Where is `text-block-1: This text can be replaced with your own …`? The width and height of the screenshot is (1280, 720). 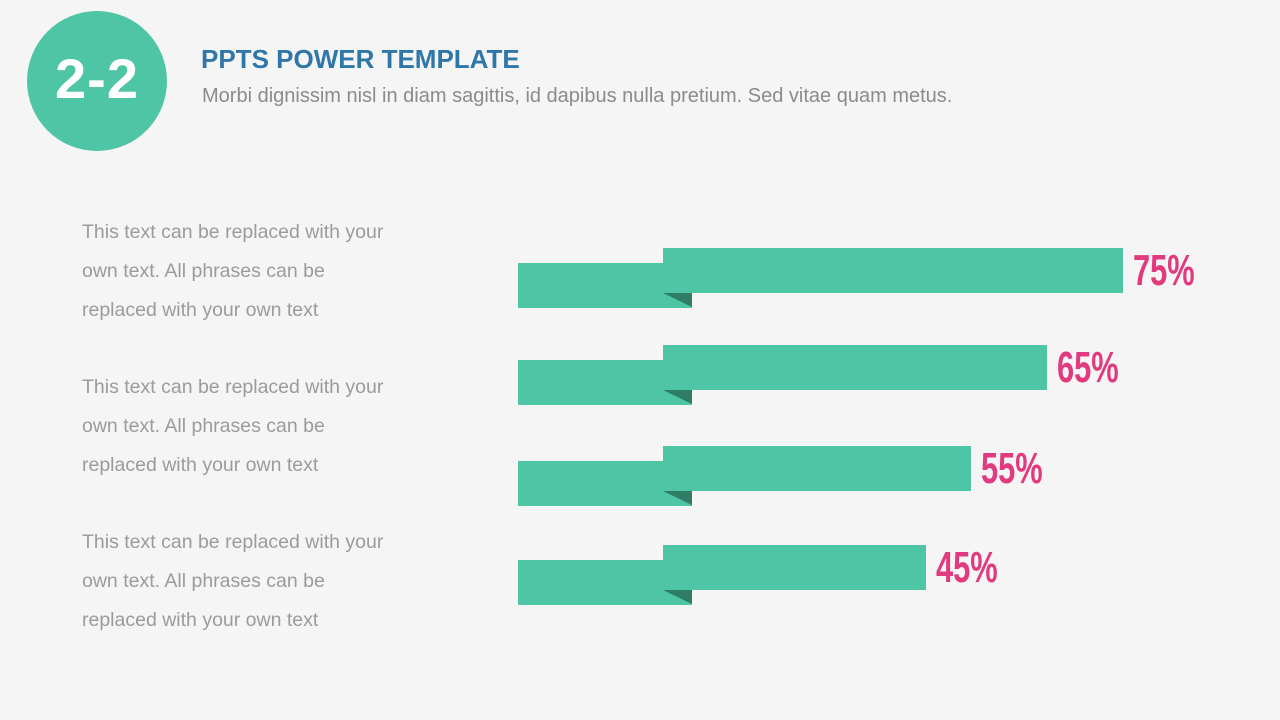
text-block-1: This text can be replaced with your own … is located at coordinates (282, 271).